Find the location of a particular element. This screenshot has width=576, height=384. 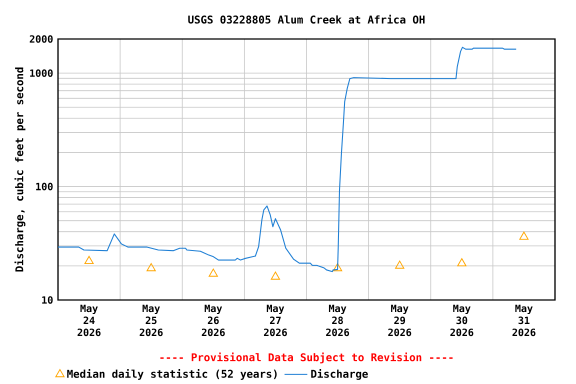

x-tick-label: May 29 2026 is located at coordinates (400, 320).